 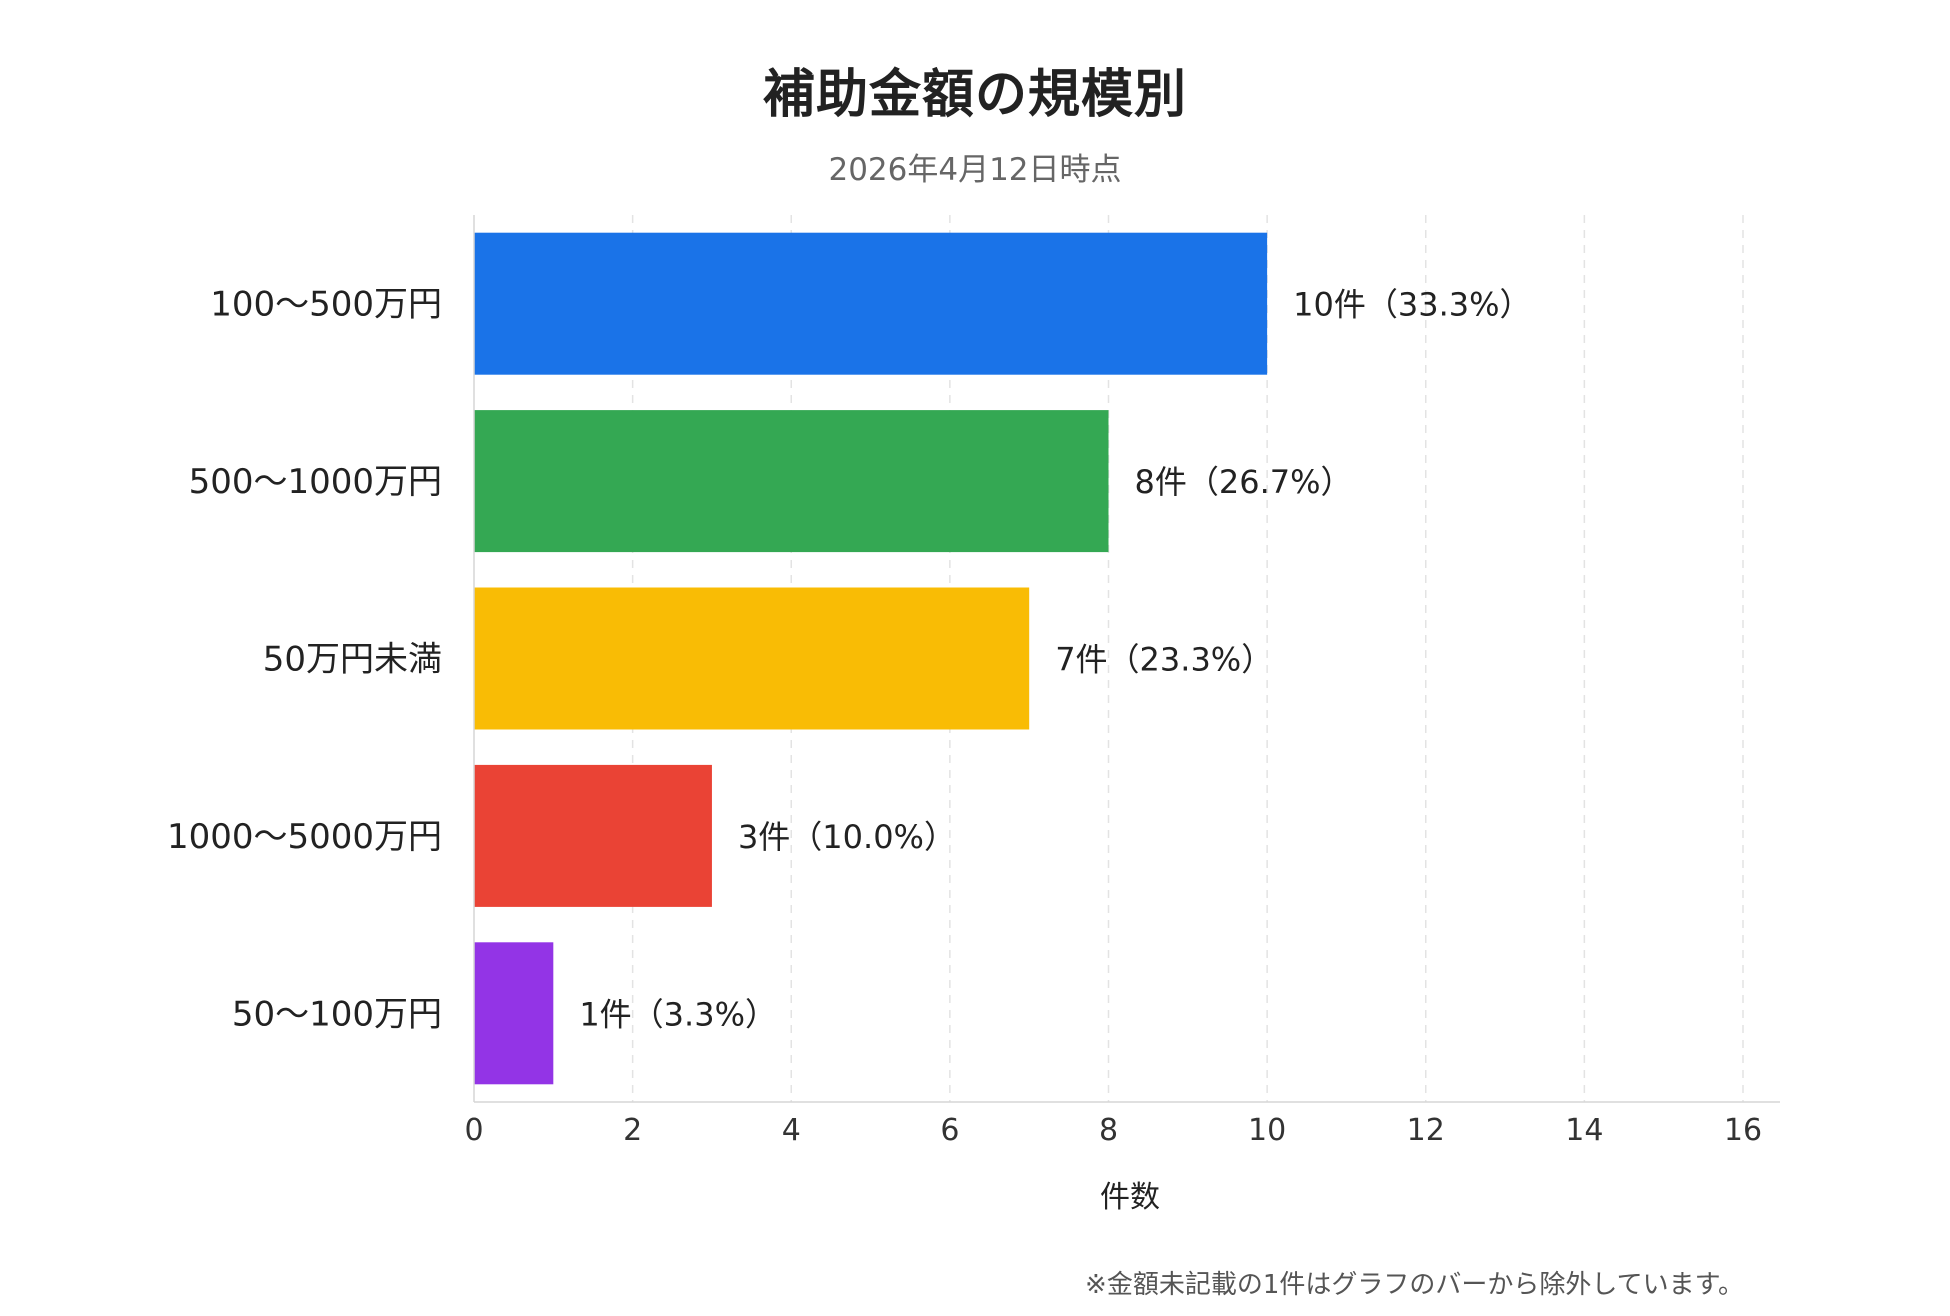 What do you see at coordinates (352, 660) in the screenshot?
I see `category-label-2: 50万円未満` at bounding box center [352, 660].